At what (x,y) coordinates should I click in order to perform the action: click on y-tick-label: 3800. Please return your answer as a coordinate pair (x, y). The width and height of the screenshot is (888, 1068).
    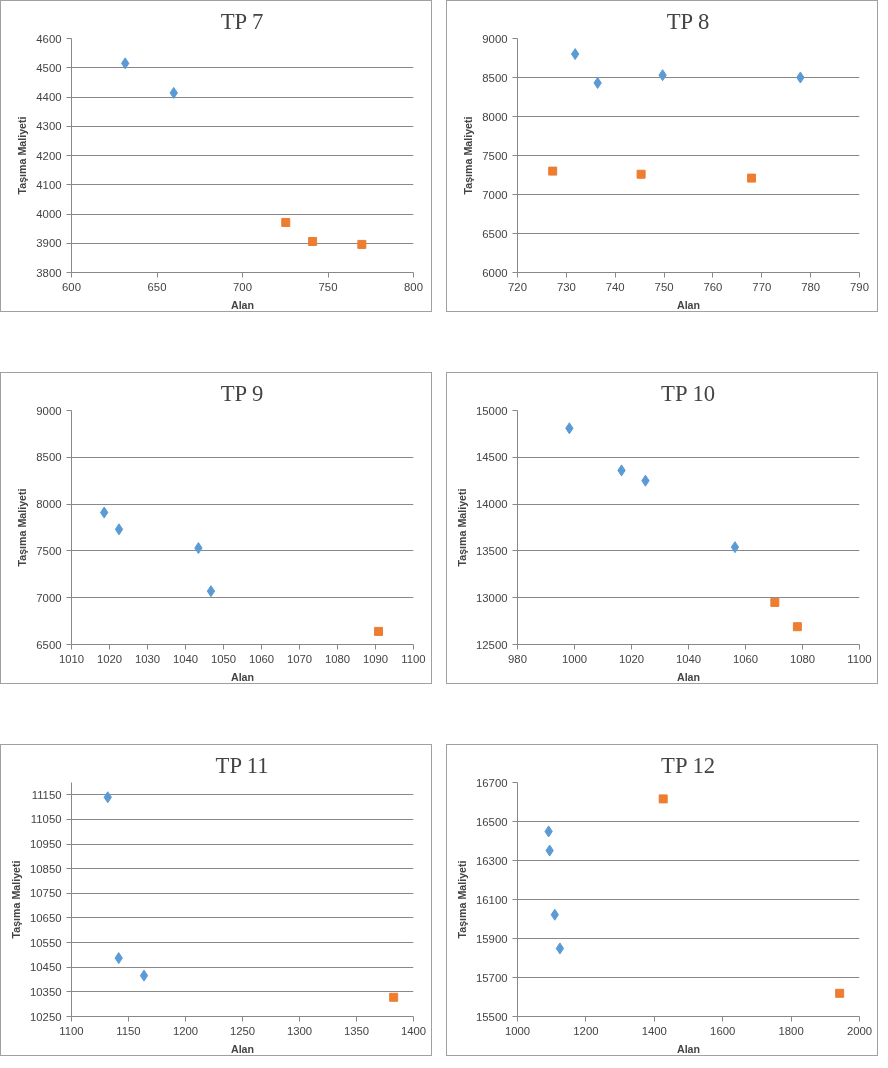
    Looking at the image, I should click on (49, 272).